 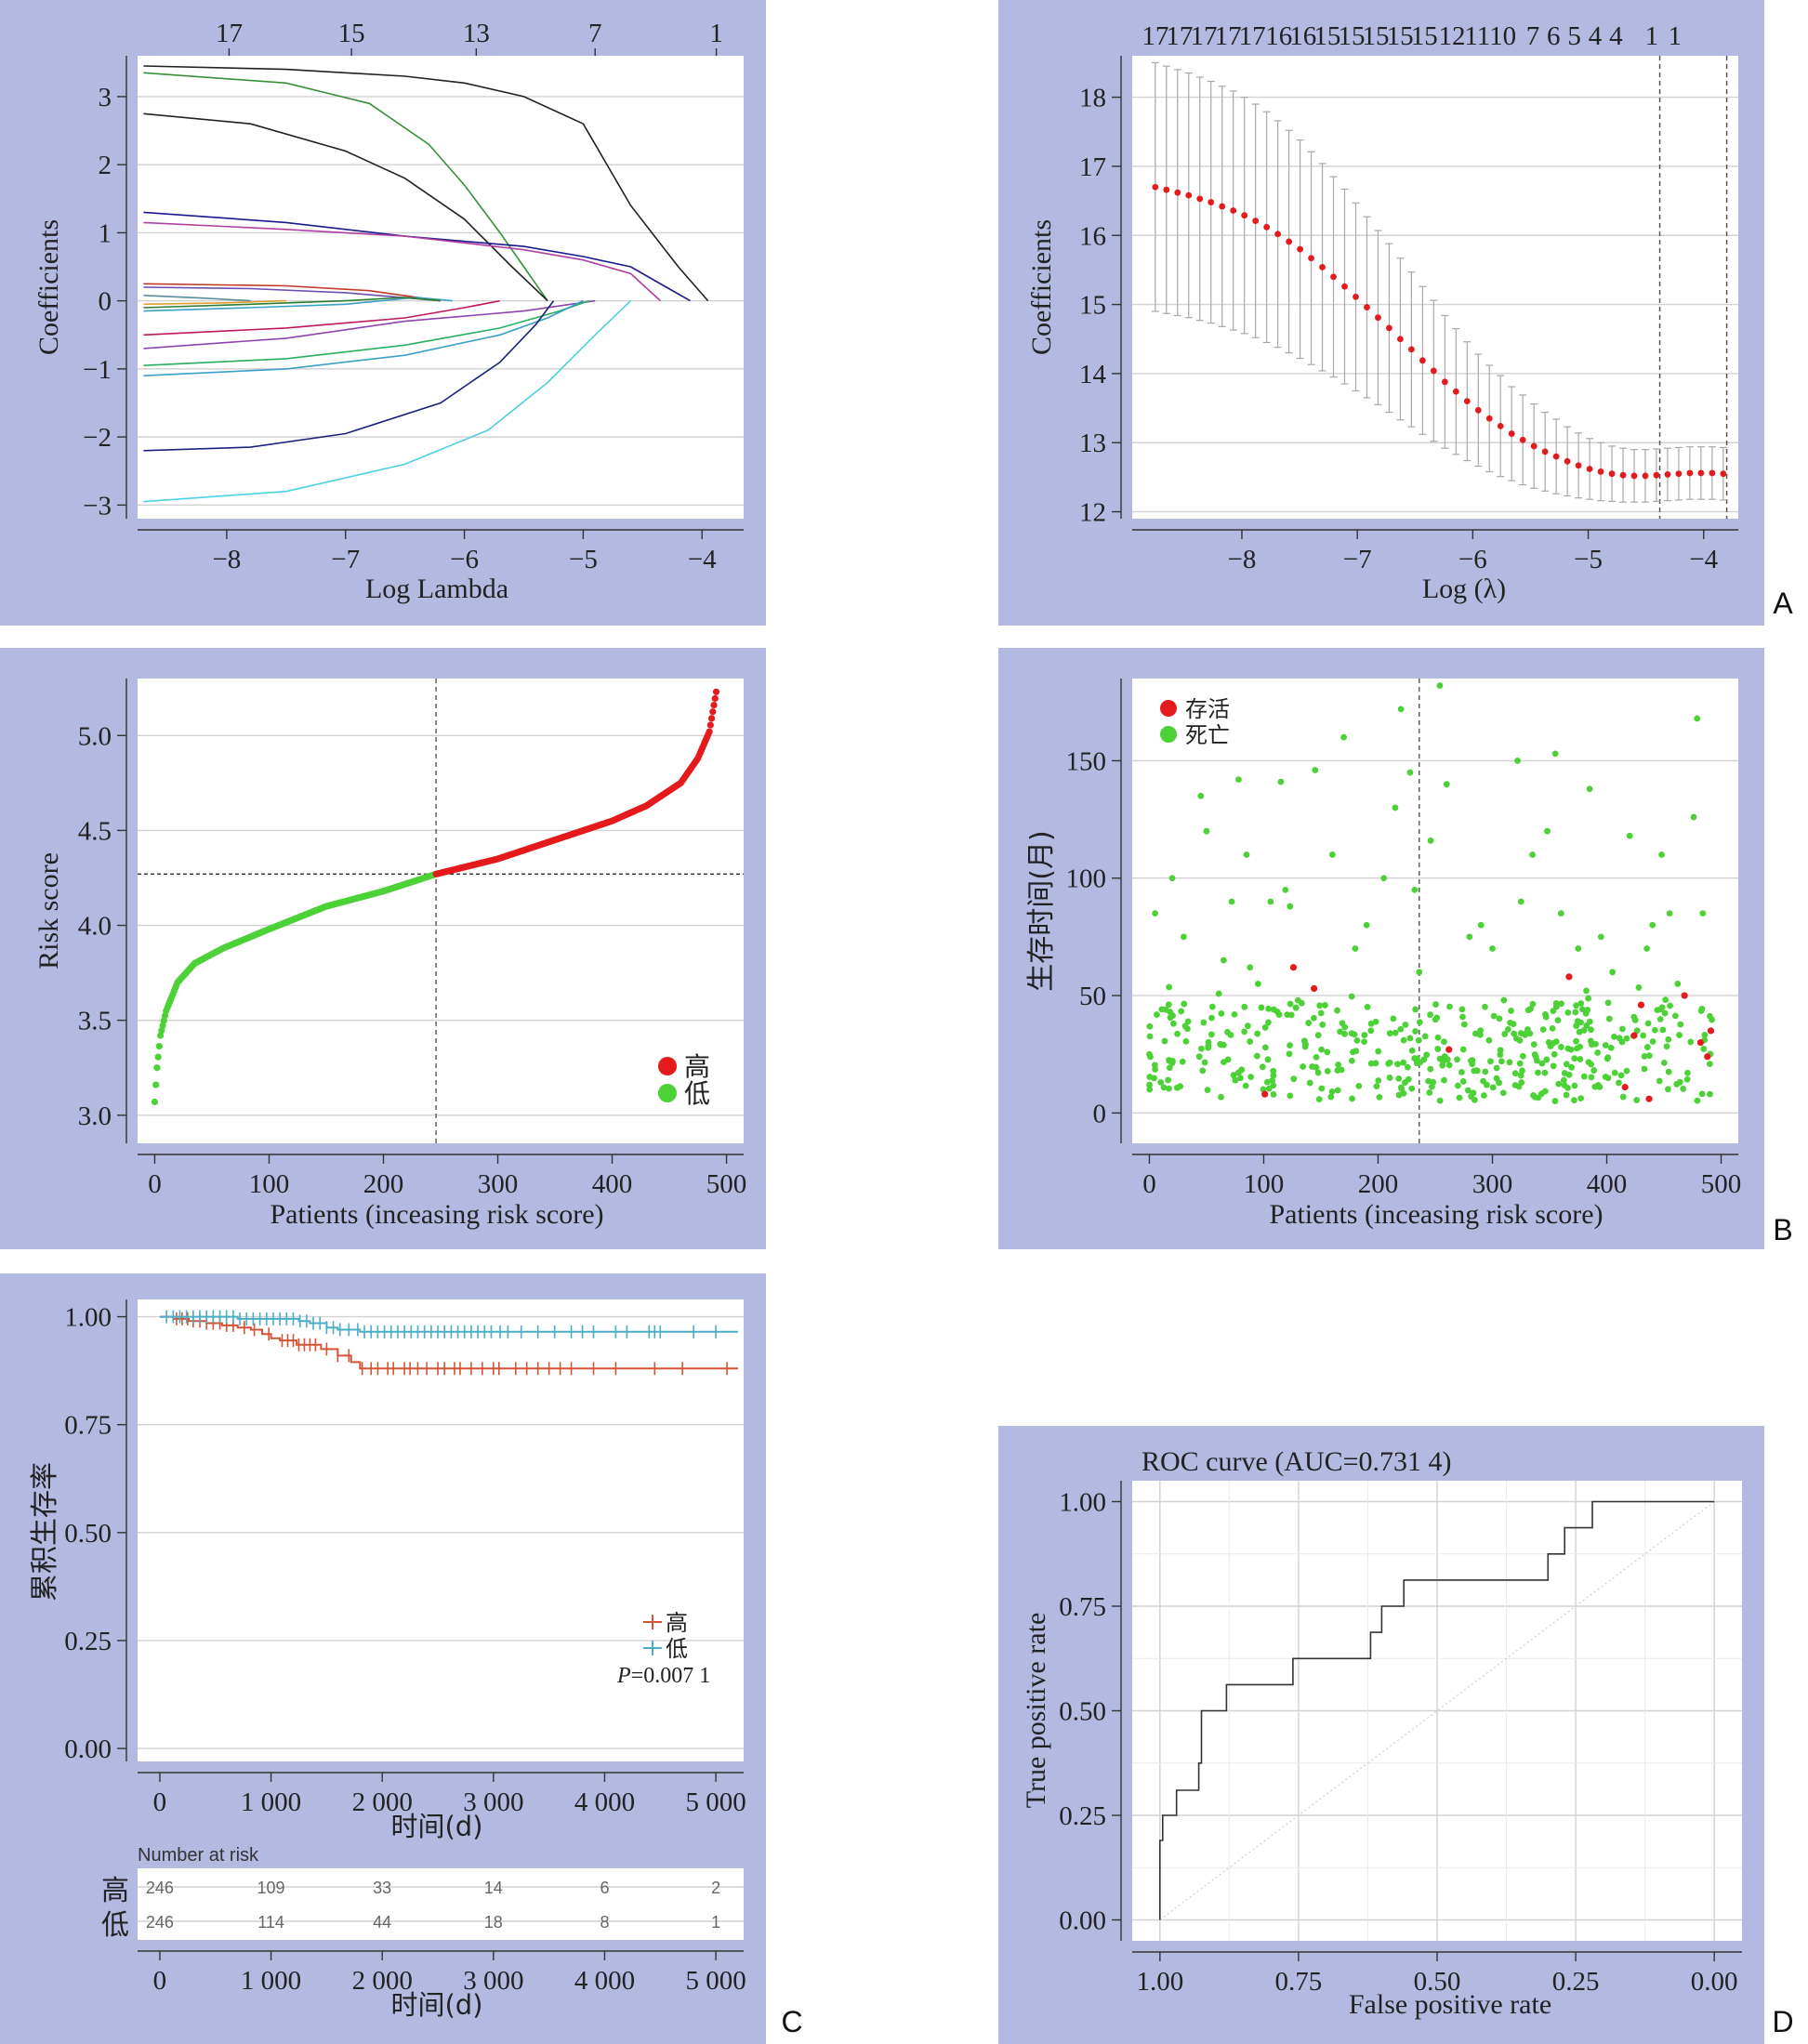 I want to click on legend-marker-high, so click(x=667, y=1066).